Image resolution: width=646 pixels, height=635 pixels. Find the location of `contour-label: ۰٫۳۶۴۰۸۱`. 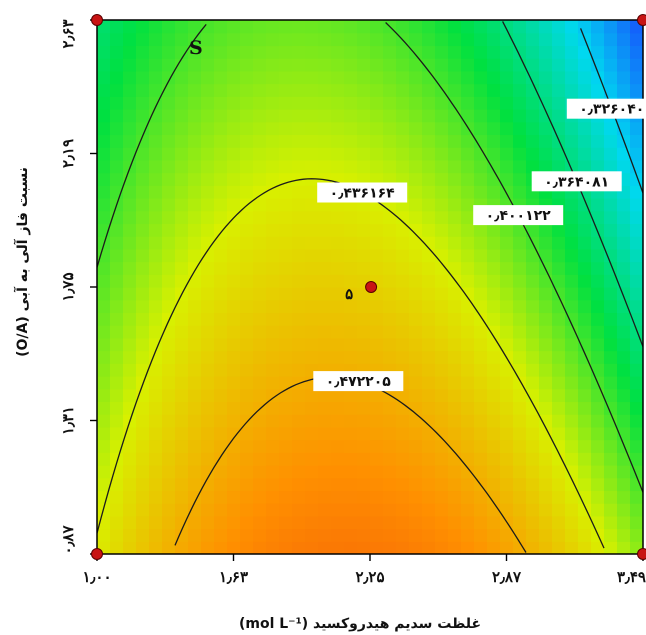

contour-label: ۰٫۳۶۴۰۸۱ is located at coordinates (576, 182).